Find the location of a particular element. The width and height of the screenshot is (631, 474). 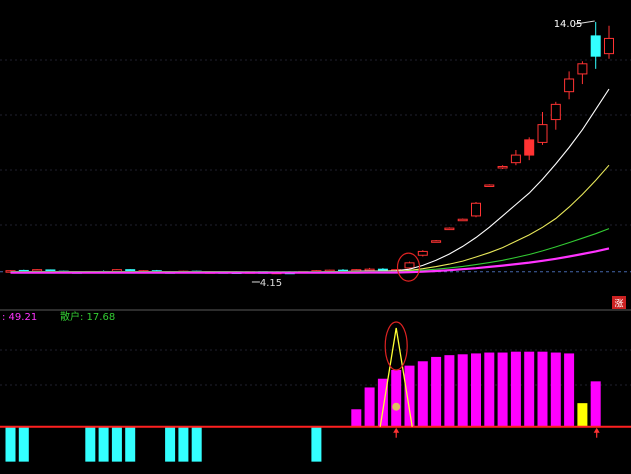

low-label: 4.15 is located at coordinates (271, 283).